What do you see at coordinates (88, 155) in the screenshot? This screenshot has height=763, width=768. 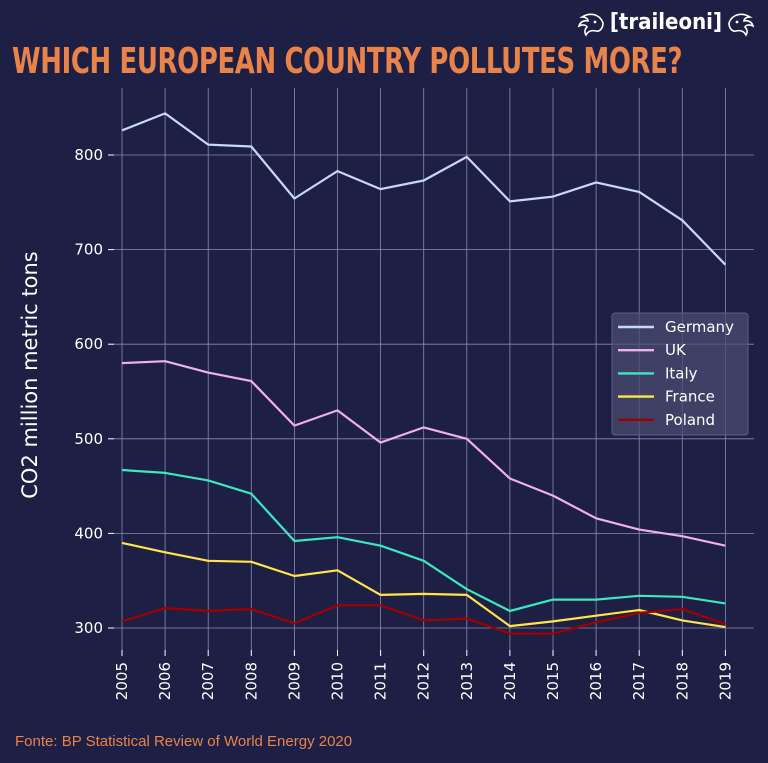 I see `y-tick-label: 800` at bounding box center [88, 155].